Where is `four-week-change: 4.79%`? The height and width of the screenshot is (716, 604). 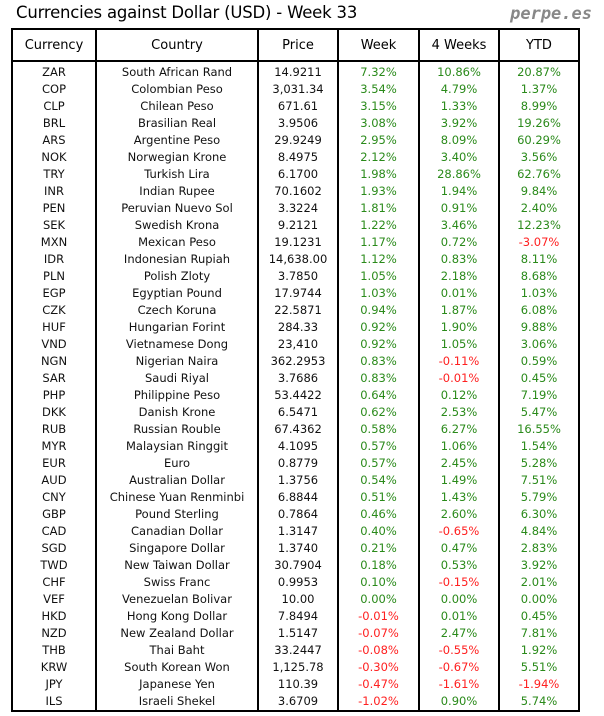 four-week-change: 4.79% is located at coordinates (459, 89).